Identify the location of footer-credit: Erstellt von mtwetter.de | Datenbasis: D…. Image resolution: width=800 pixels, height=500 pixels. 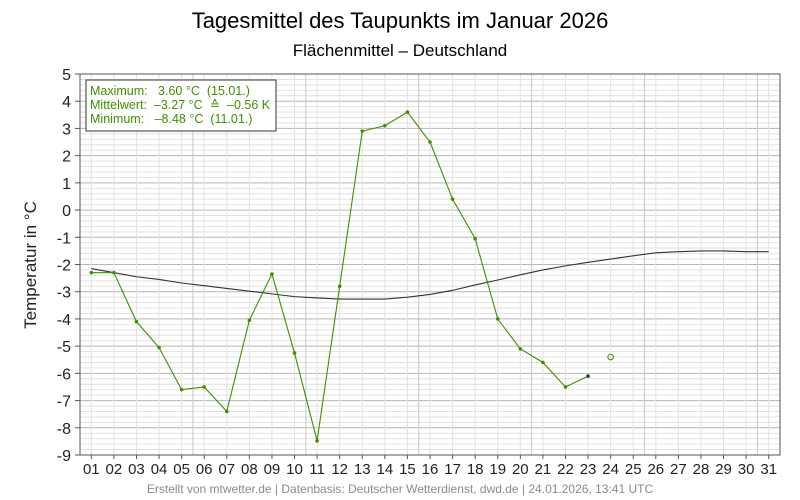
(400, 489).